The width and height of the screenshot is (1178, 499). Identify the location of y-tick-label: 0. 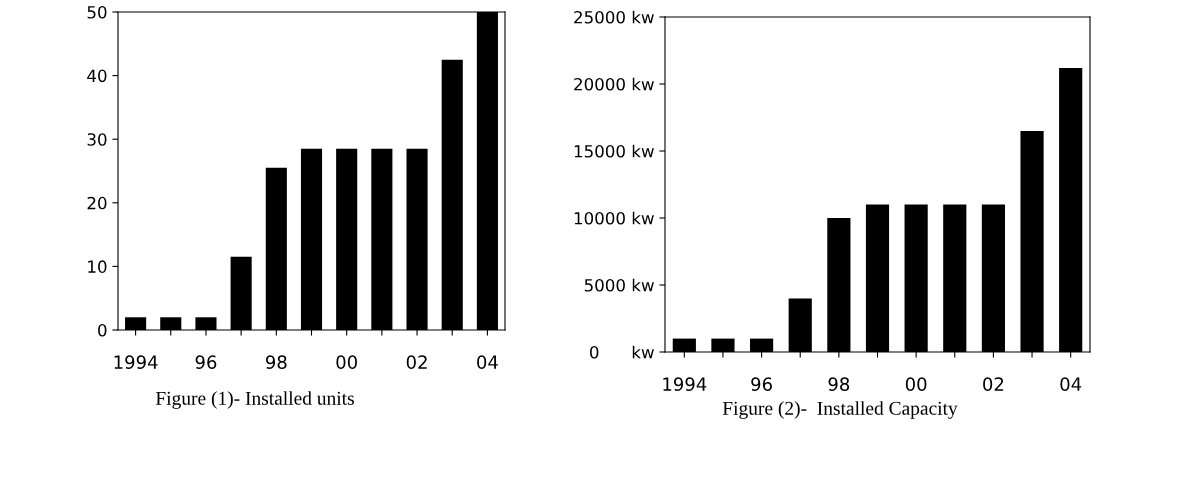
(102, 330).